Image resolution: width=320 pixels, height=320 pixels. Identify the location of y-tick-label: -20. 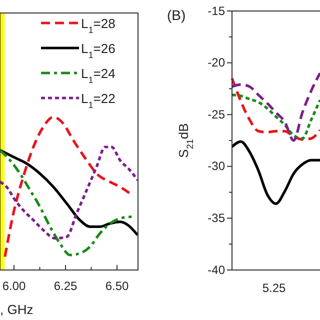
(217, 63).